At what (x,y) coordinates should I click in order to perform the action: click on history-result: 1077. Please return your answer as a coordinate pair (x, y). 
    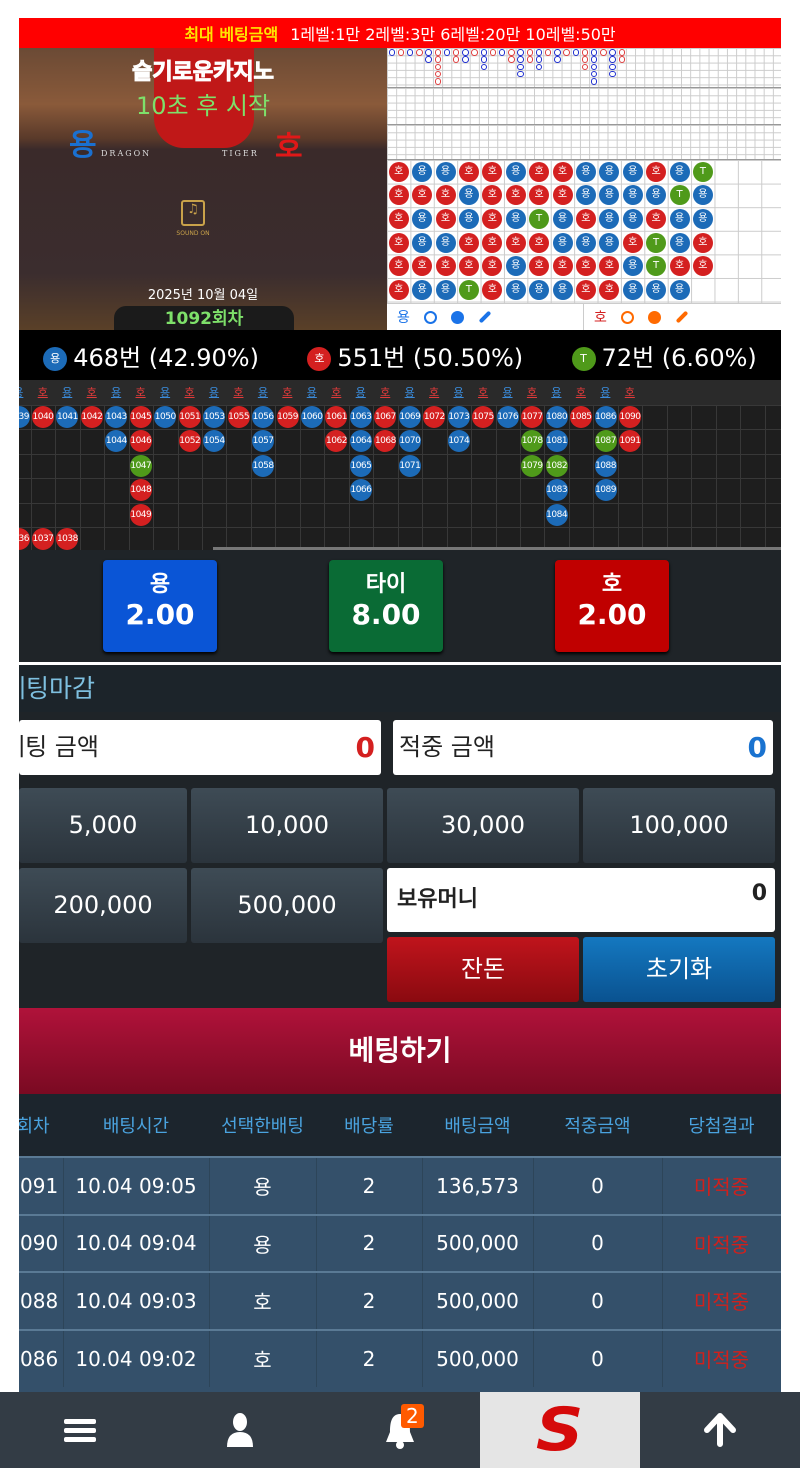
    Looking at the image, I should click on (532, 417).